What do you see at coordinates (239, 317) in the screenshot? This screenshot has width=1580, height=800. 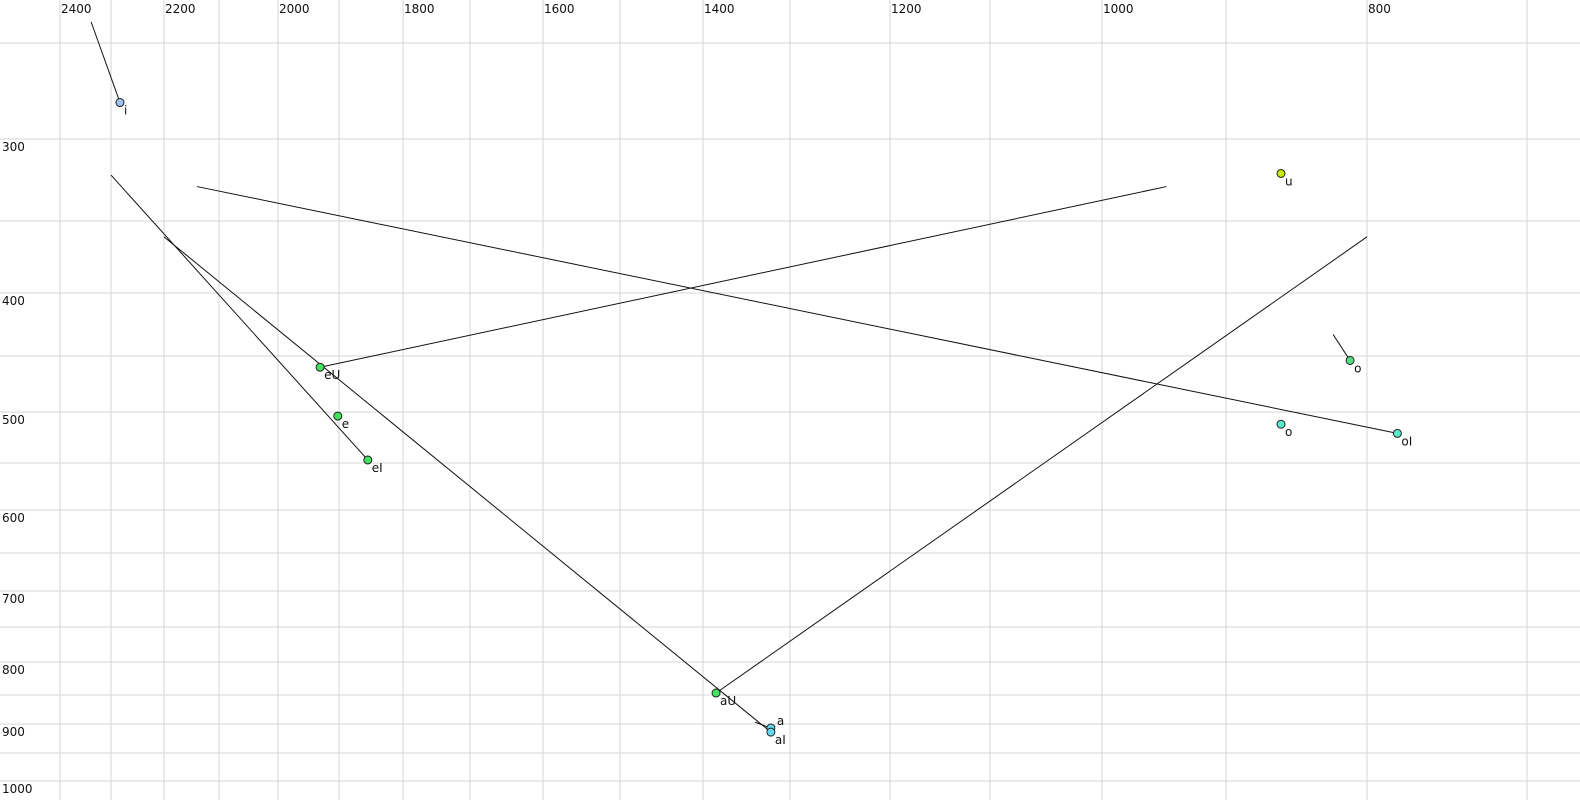 I see `trajectory-line-eI` at bounding box center [239, 317].